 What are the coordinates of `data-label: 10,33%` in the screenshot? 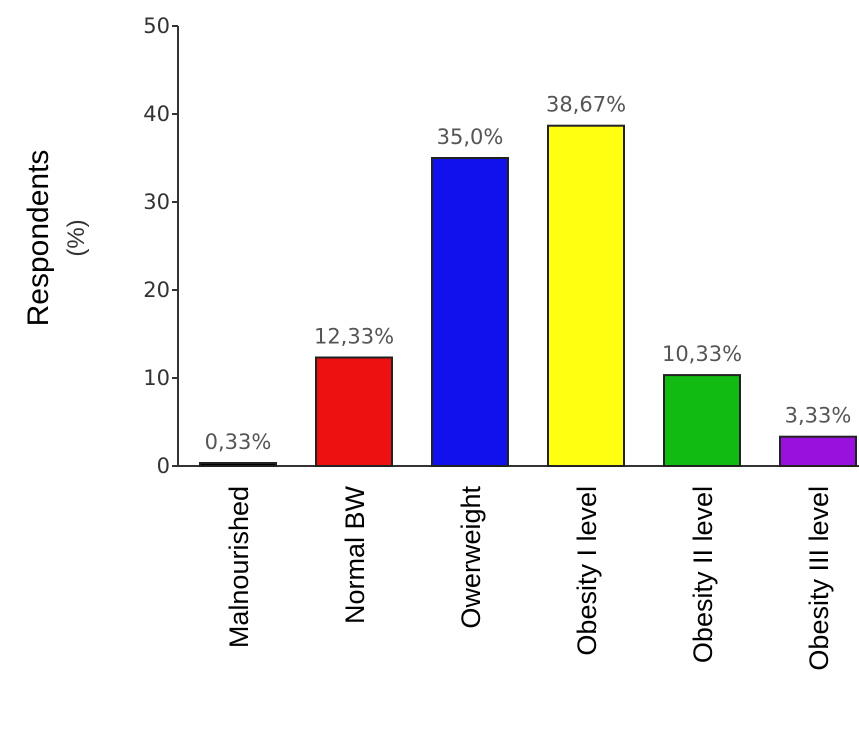 It's located at (702, 354).